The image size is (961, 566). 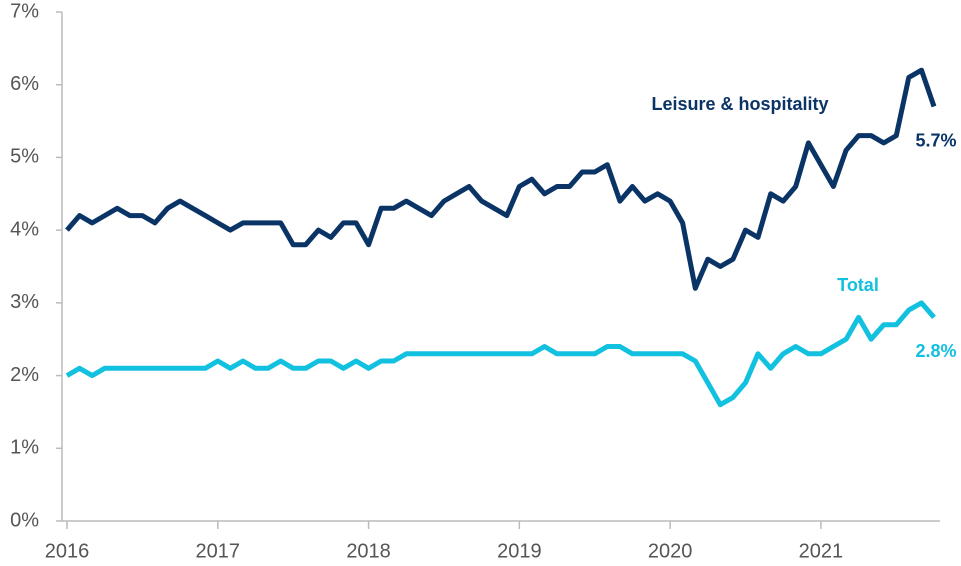 I want to click on series-label: Total, so click(x=858, y=285).